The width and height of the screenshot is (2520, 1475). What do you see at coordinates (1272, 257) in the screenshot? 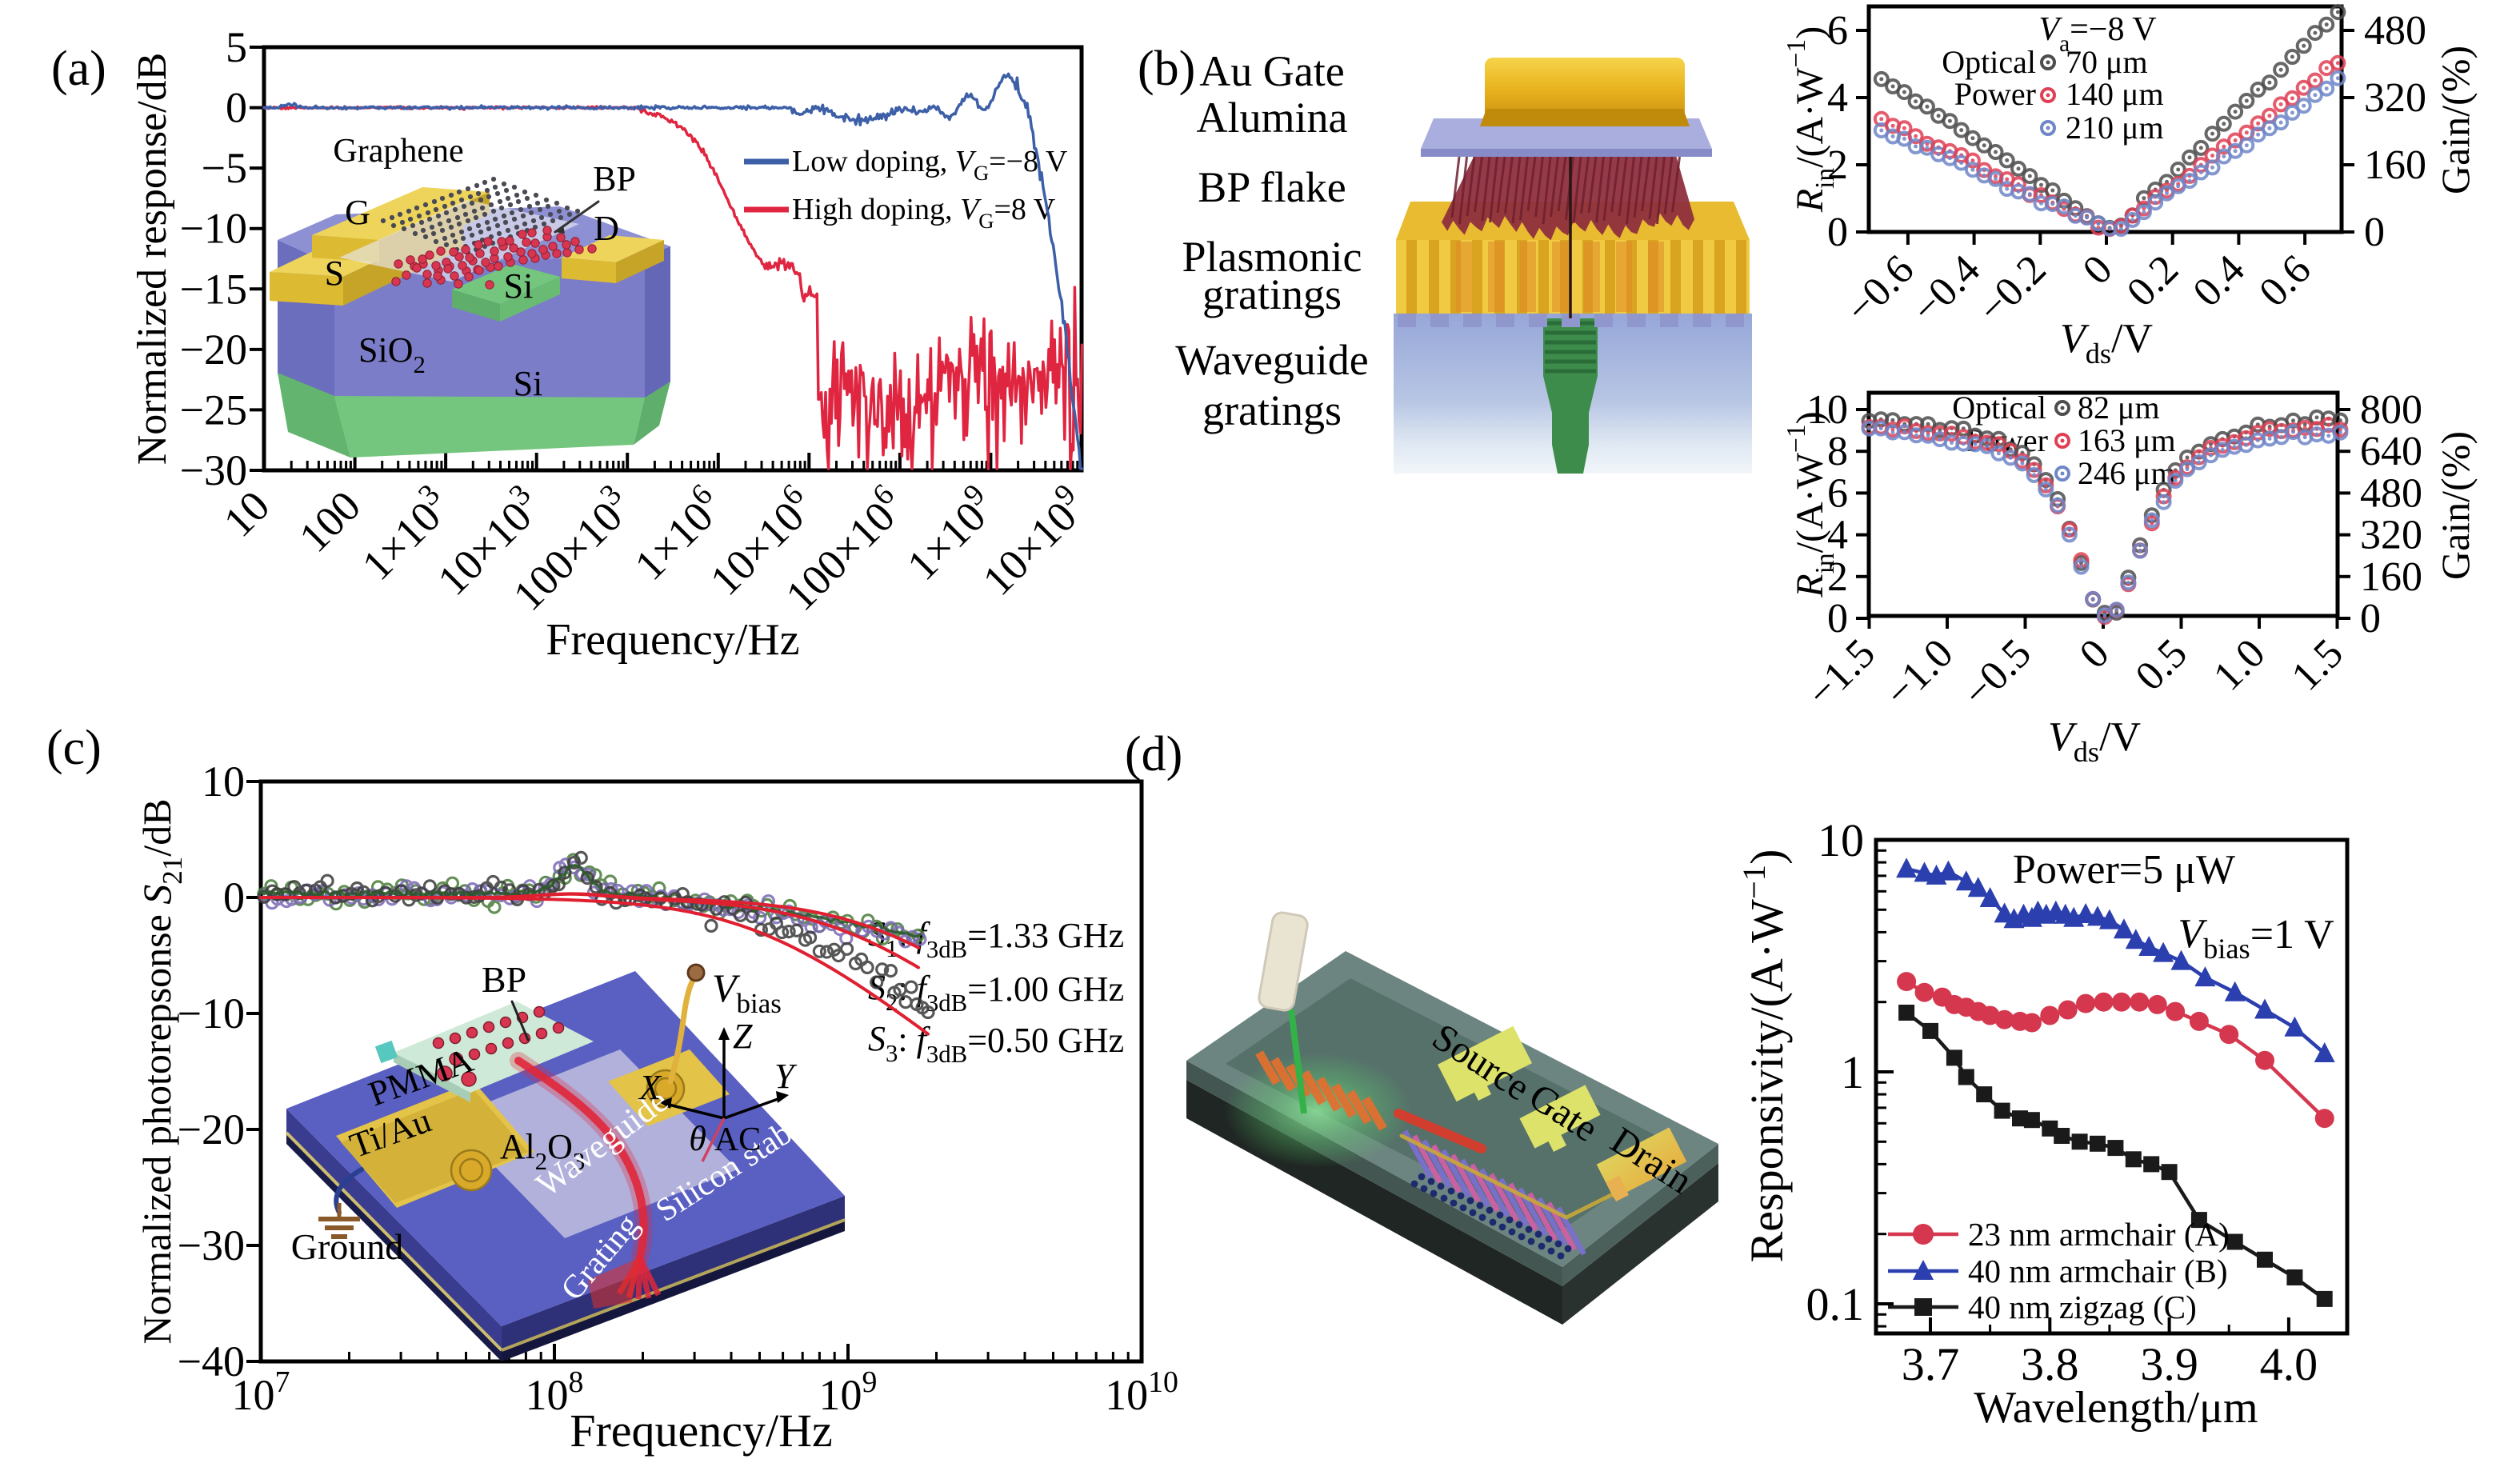
I see `svg-text: Plasmonic` at bounding box center [1272, 257].